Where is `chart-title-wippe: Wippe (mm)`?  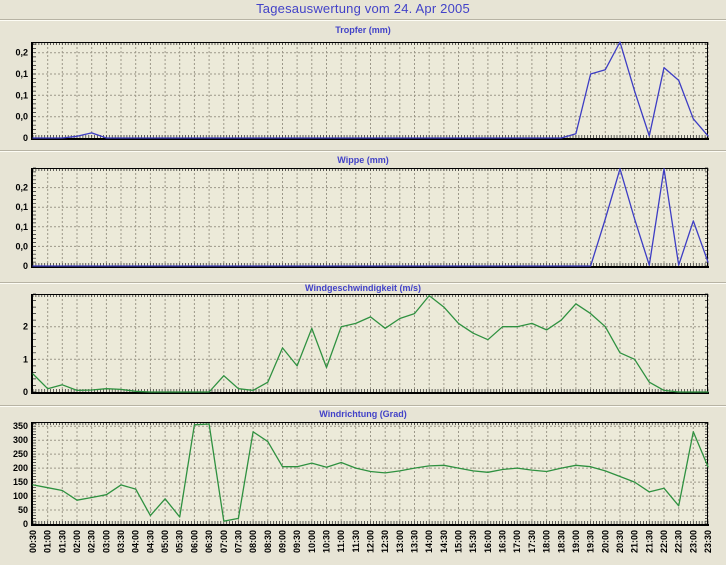
chart-title-wippe: Wippe (mm) is located at coordinates (363, 160).